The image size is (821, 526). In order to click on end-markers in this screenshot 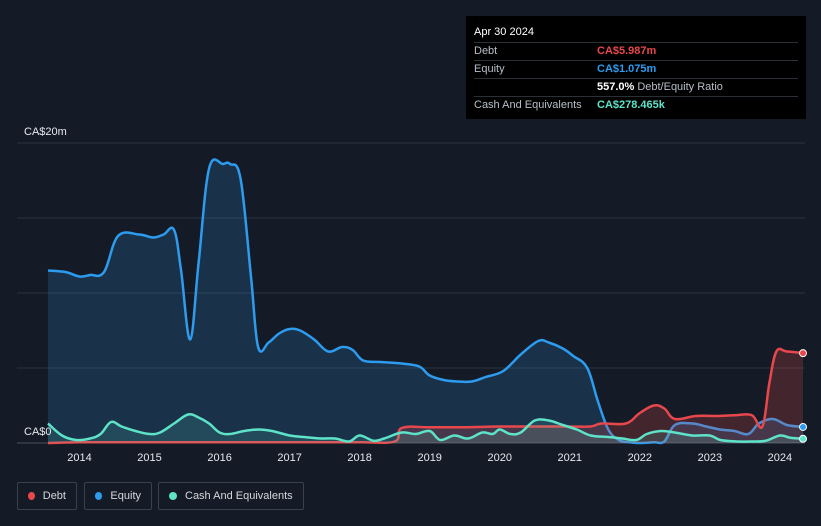, I will do `click(803, 396)`.